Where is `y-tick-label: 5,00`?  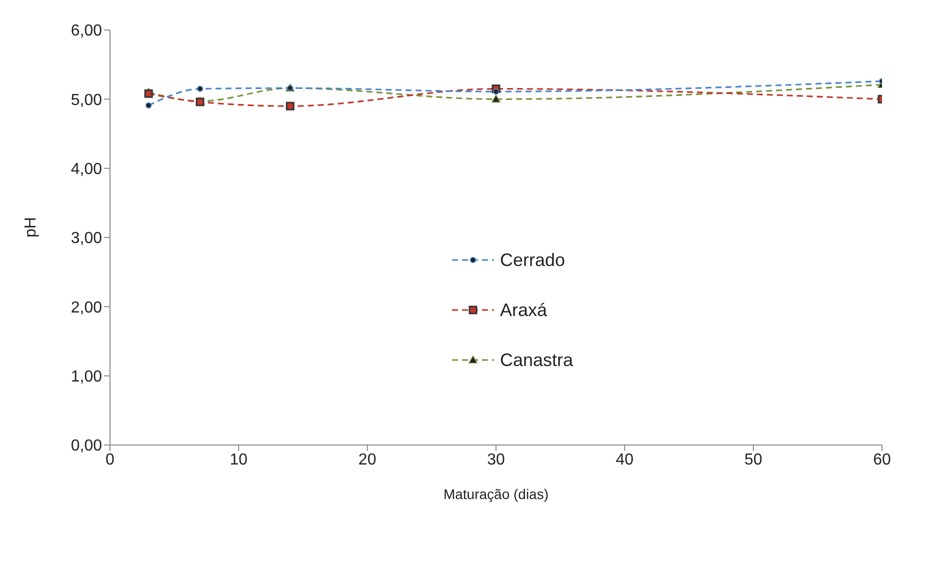
y-tick-label: 5,00 is located at coordinates (86, 100).